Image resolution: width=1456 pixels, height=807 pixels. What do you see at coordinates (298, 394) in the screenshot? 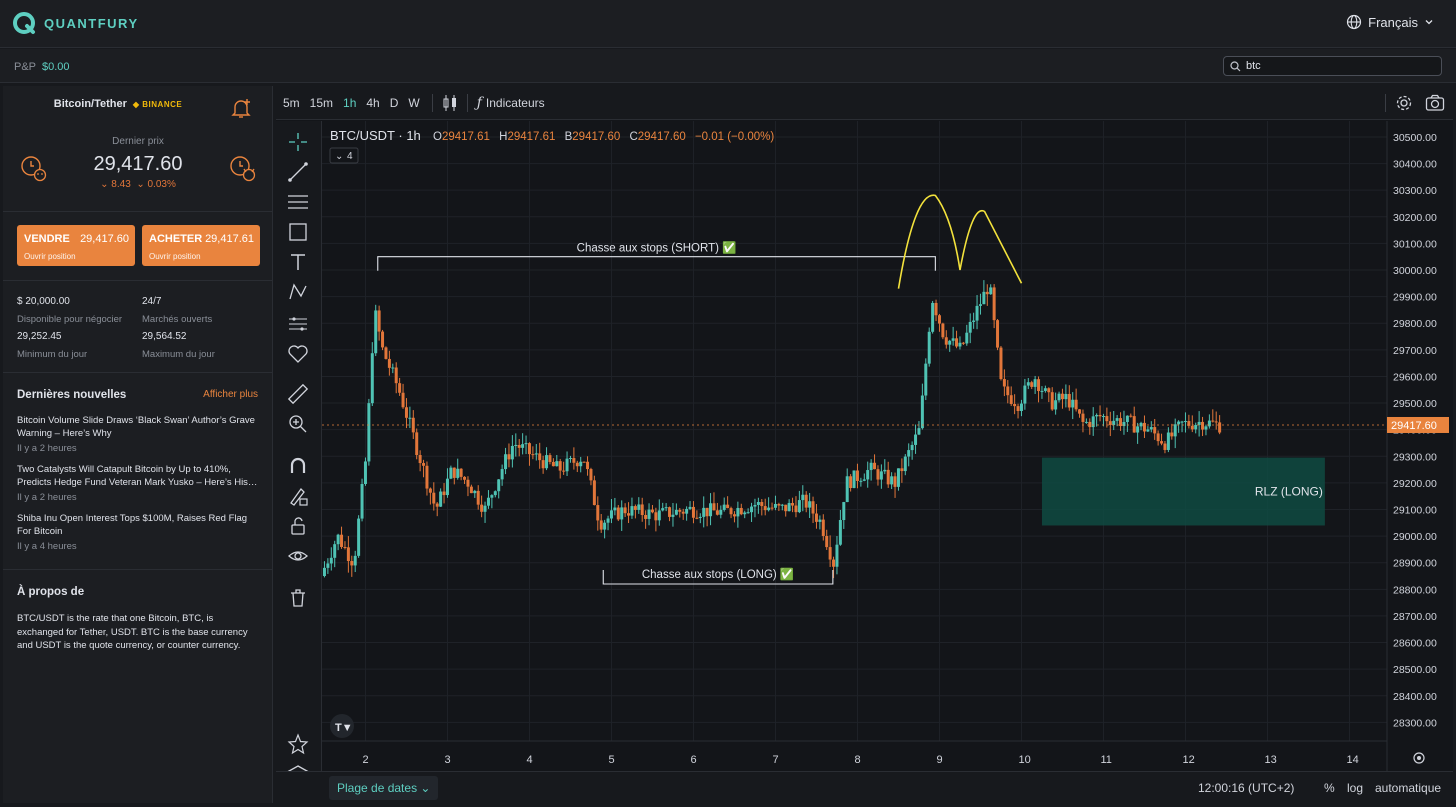
I see `ruler-icon` at bounding box center [298, 394].